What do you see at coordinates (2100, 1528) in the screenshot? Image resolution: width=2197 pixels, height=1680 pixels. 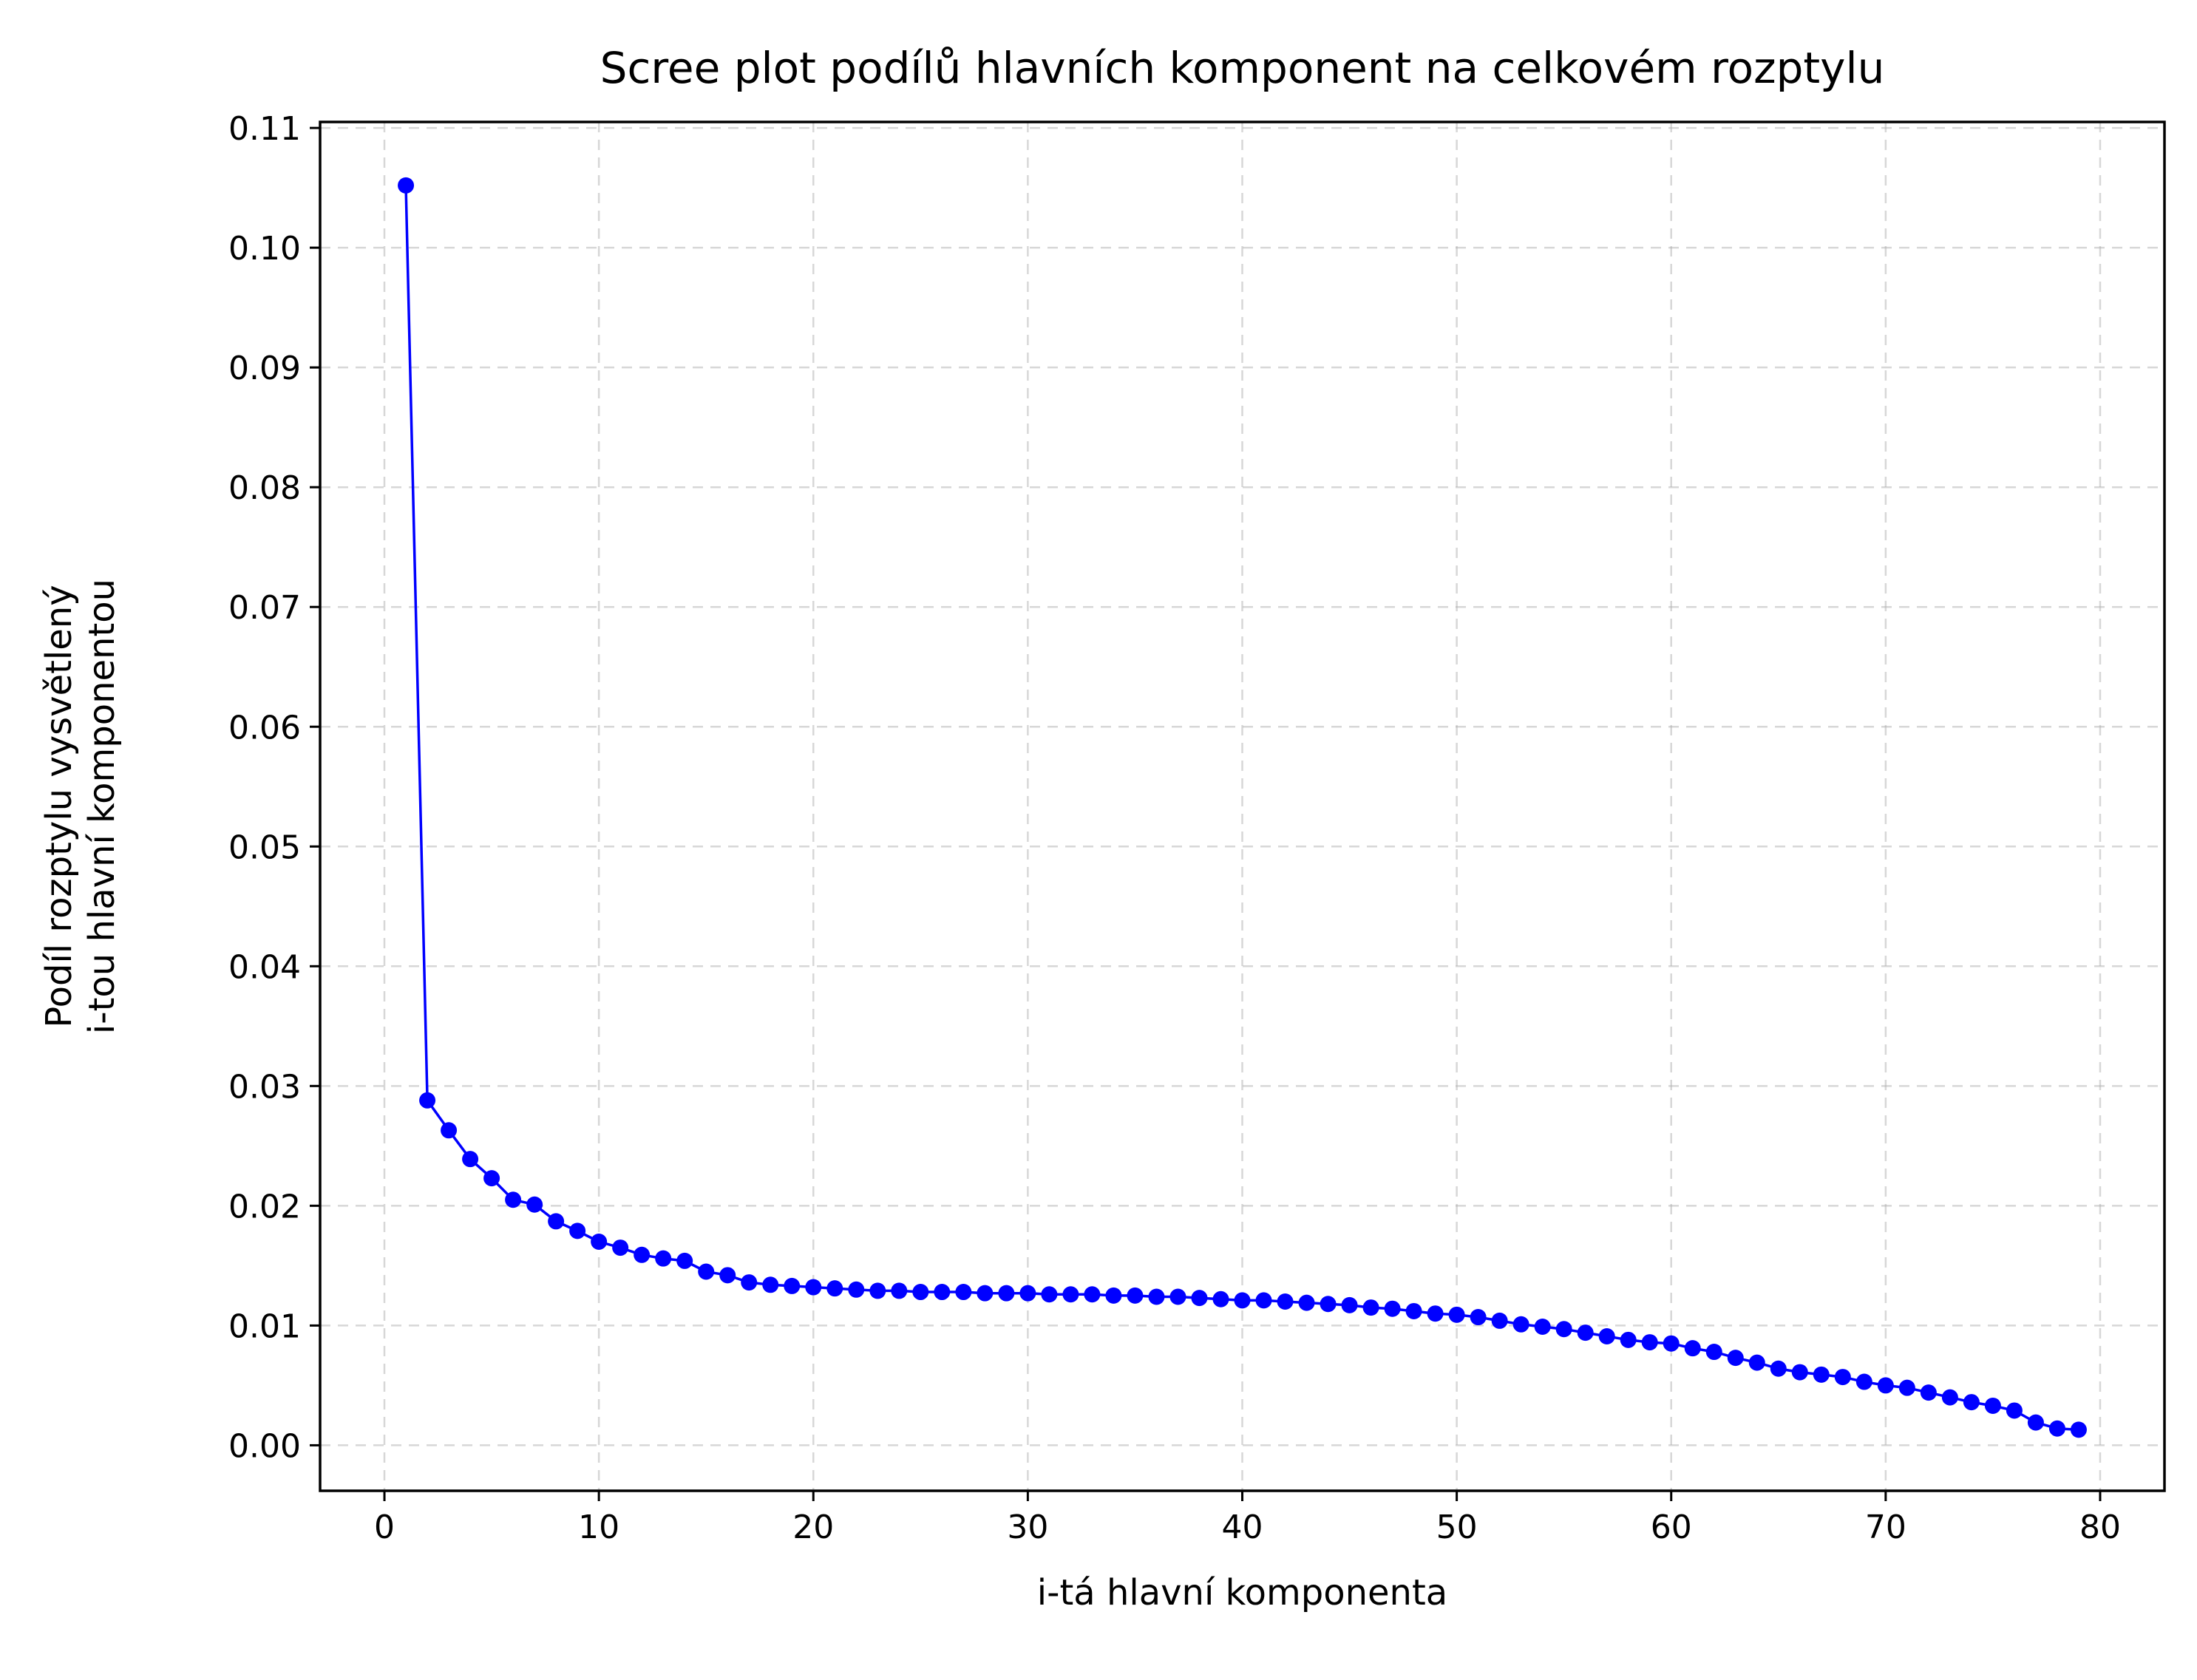 I see `x-tick-label: 80` at bounding box center [2100, 1528].